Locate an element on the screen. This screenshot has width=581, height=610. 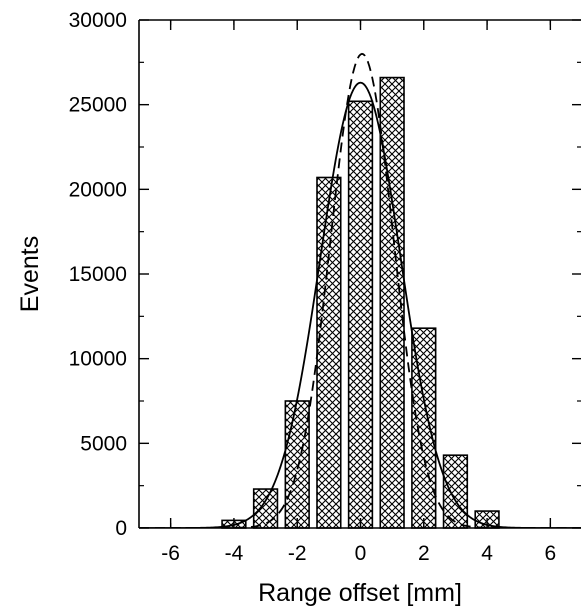
x-tick-label: 4 is located at coordinates (487, 553).